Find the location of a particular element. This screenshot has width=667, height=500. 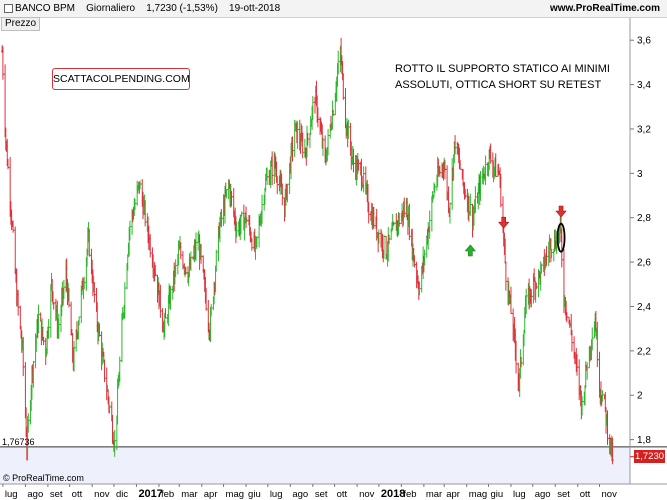

annotation-line-1: ROTTO IL SUPPORTO STATICO AI MINIMI is located at coordinates (502, 69).